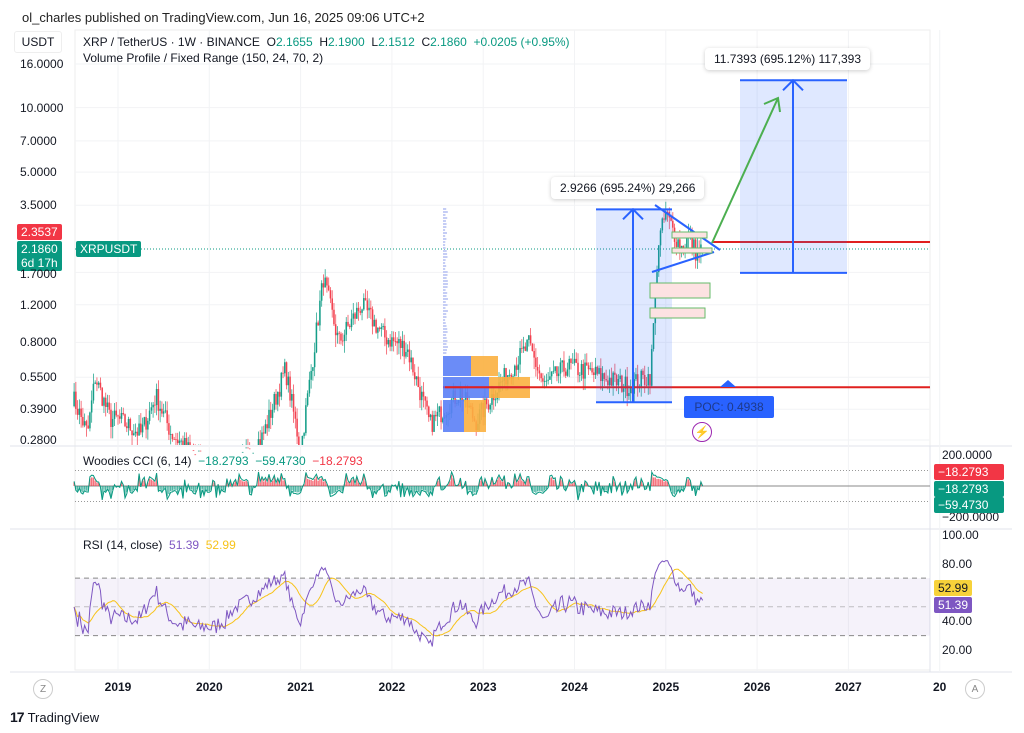  Describe the element at coordinates (38, 342) in the screenshot. I see `price-tick: 0.8000` at that location.